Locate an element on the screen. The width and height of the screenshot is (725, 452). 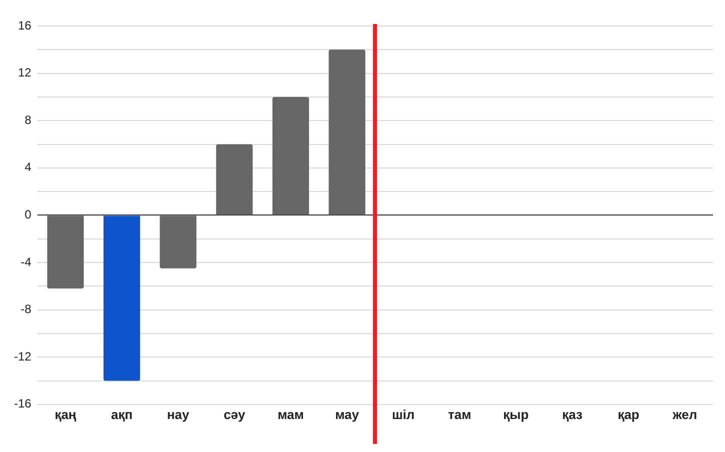
y-tick-label: -4 is located at coordinates (26, 261).